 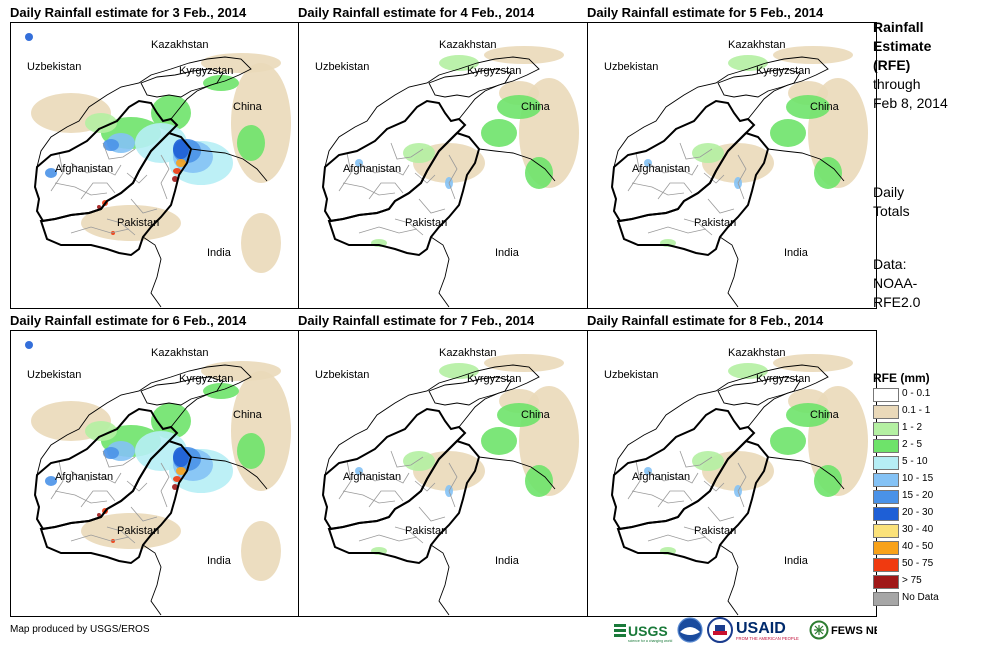 I want to click on legend-label: 15 - 20, so click(x=918, y=495).